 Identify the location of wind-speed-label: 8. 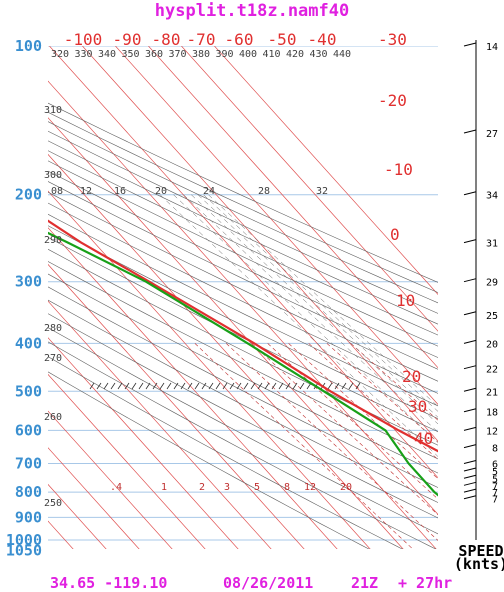
(495, 449).